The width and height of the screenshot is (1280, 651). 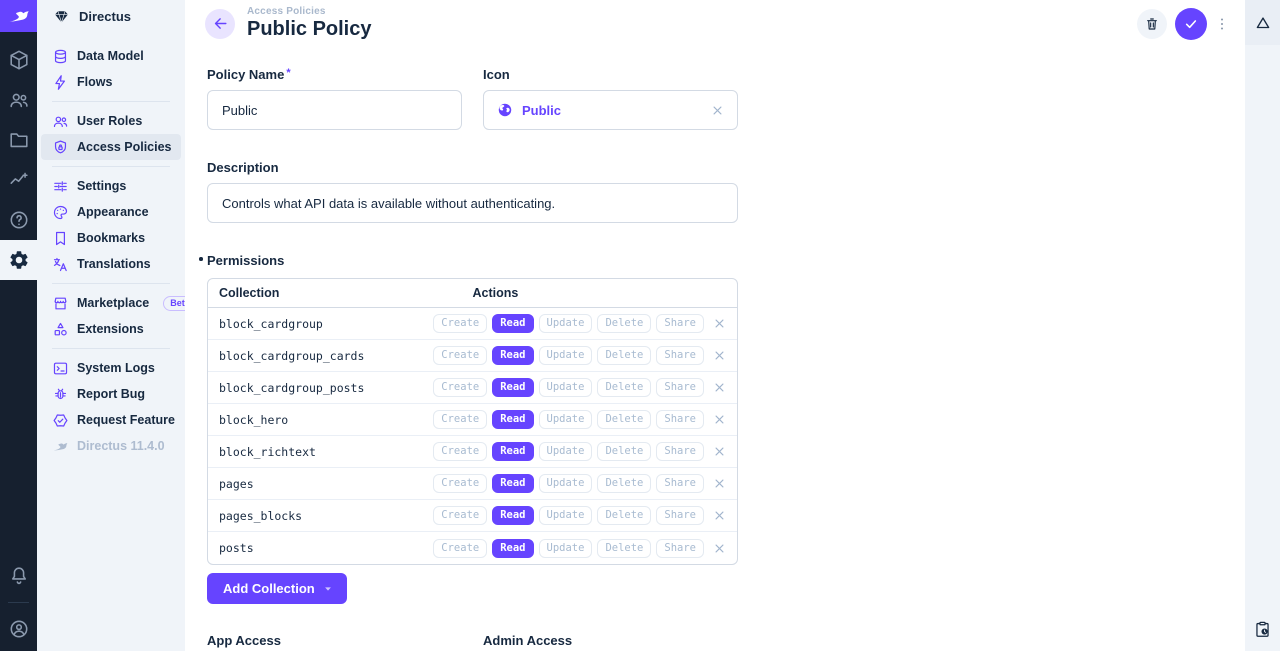 I want to click on collection-name: pages_blocks, so click(x=261, y=515).